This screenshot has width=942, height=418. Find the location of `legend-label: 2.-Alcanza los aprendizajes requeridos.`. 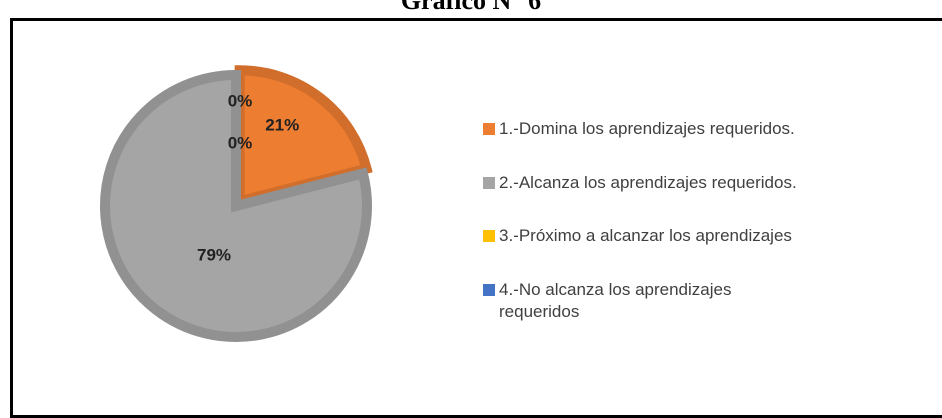

legend-label: 2.-Alcanza los aprendizajes requeridos. is located at coordinates (648, 182).